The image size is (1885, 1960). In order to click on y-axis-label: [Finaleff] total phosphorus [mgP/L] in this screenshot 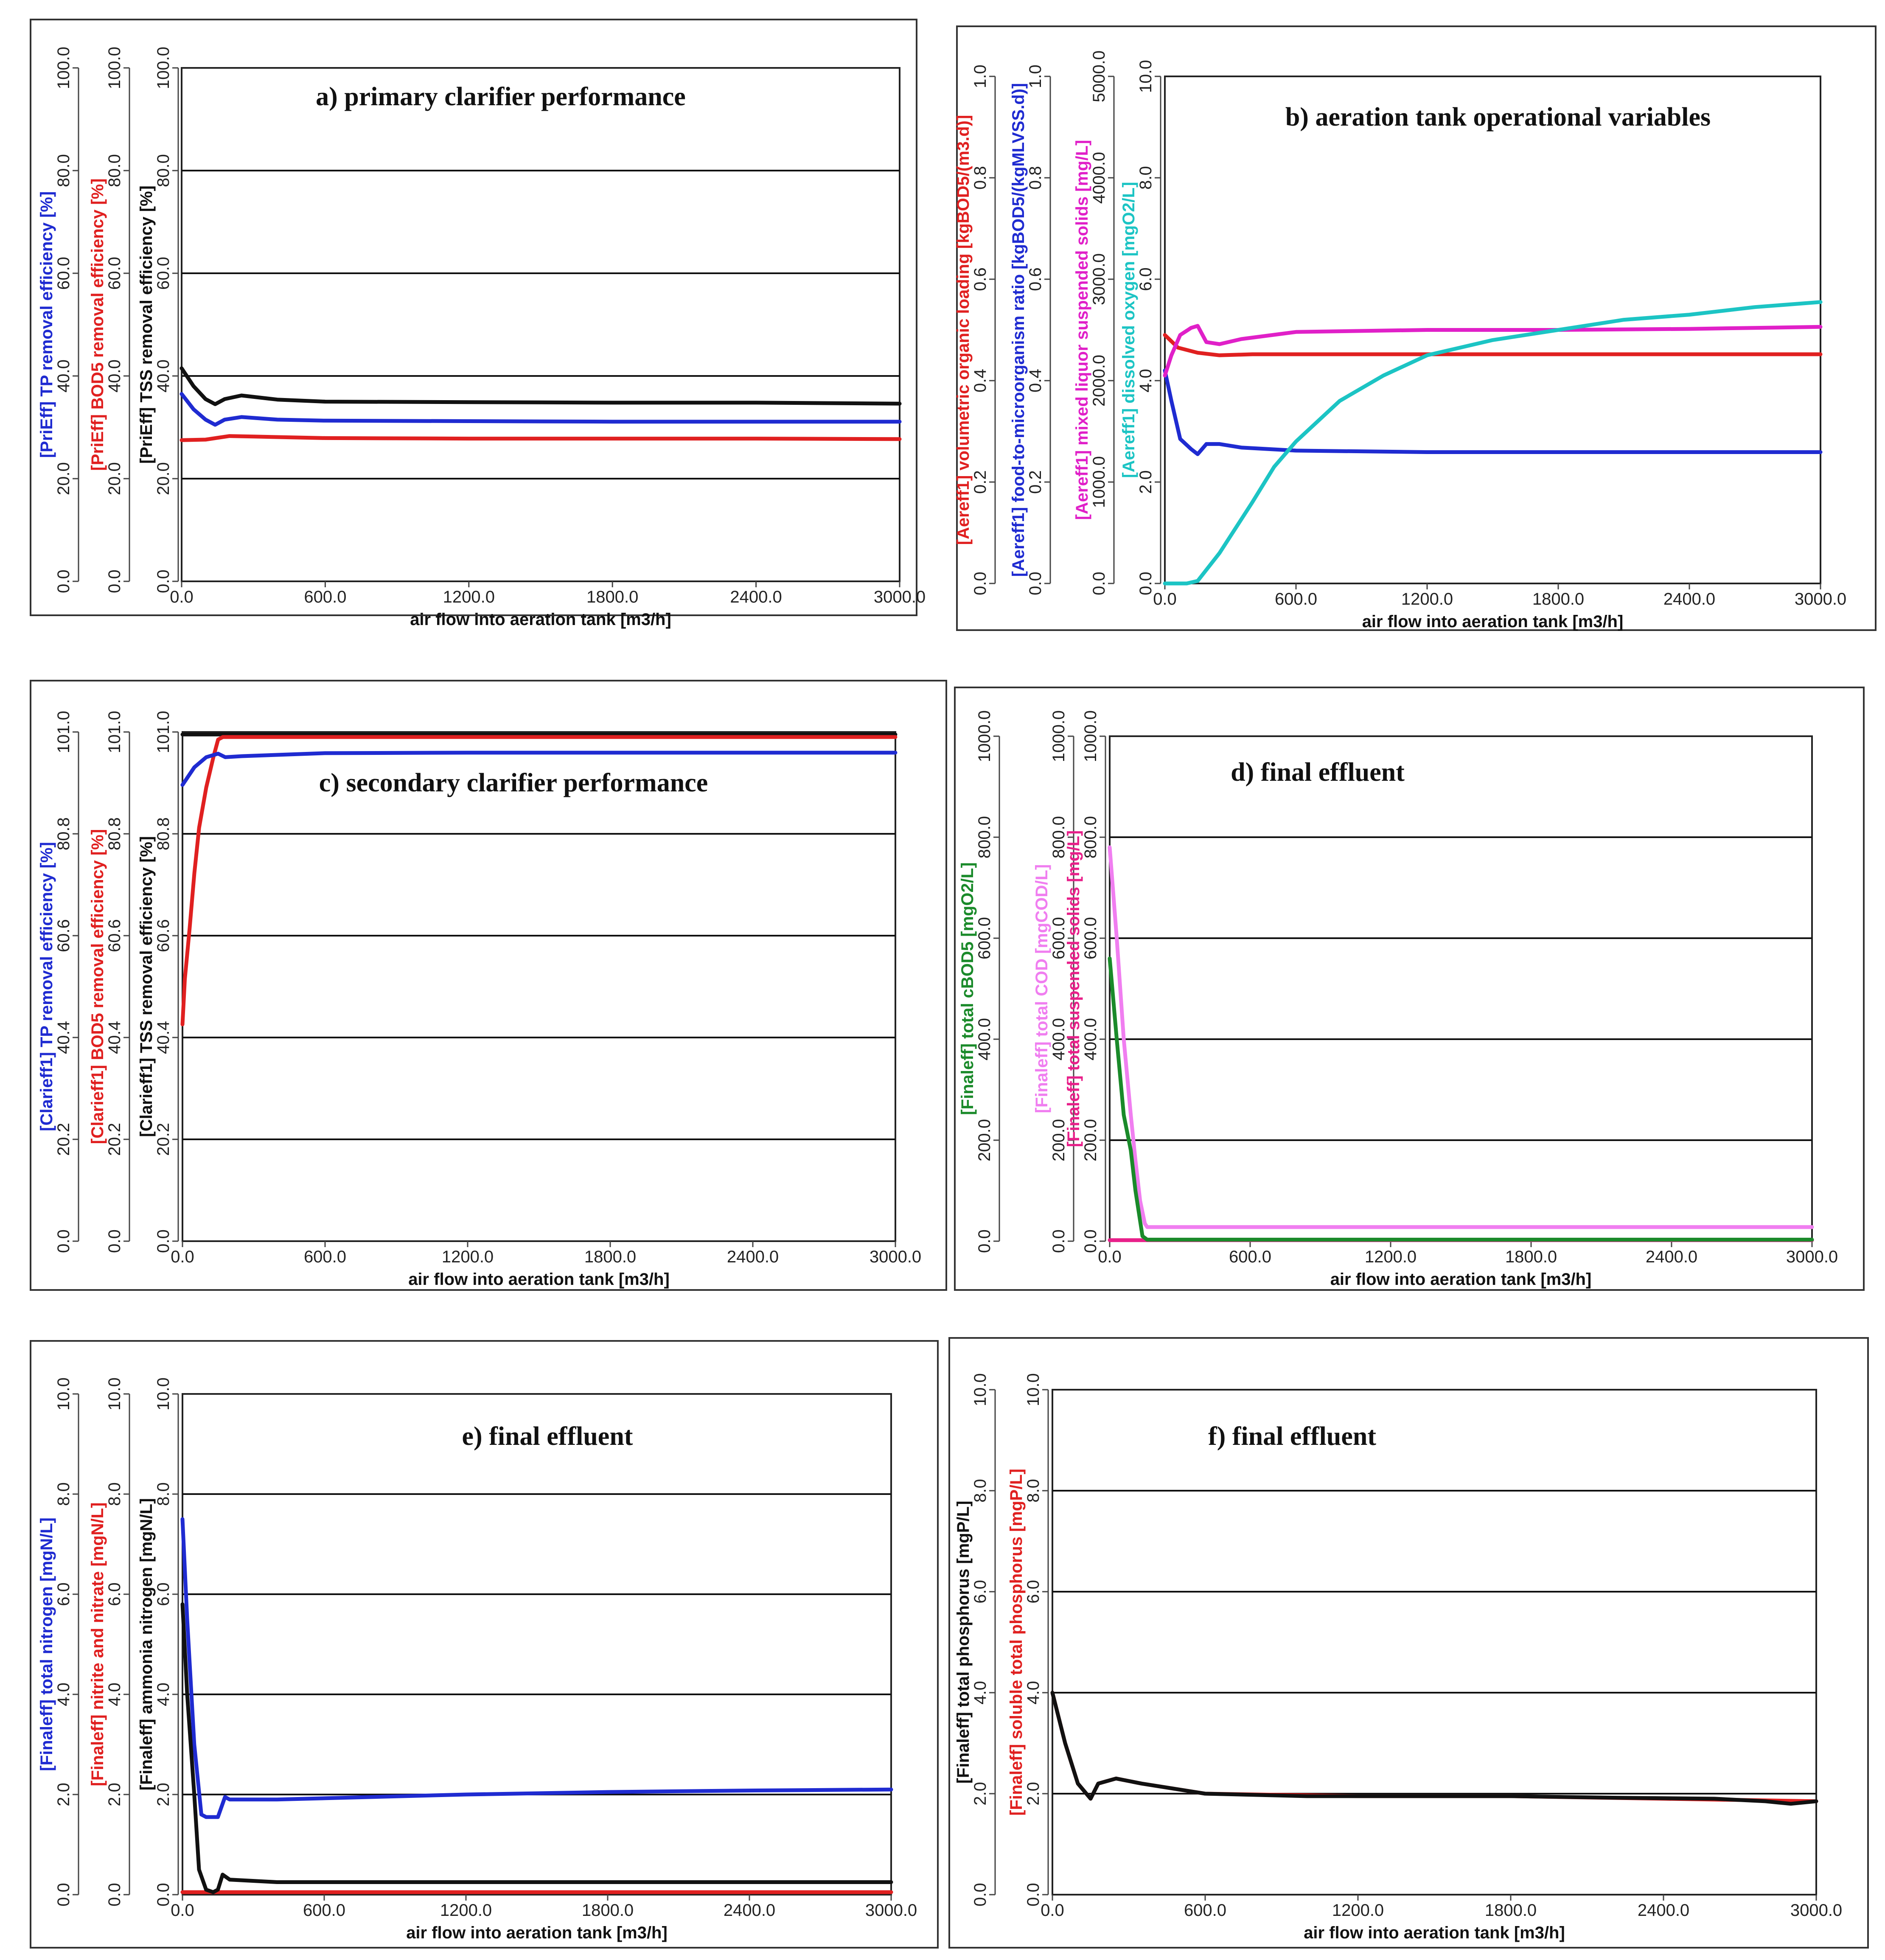, I will do `click(963, 1642)`.